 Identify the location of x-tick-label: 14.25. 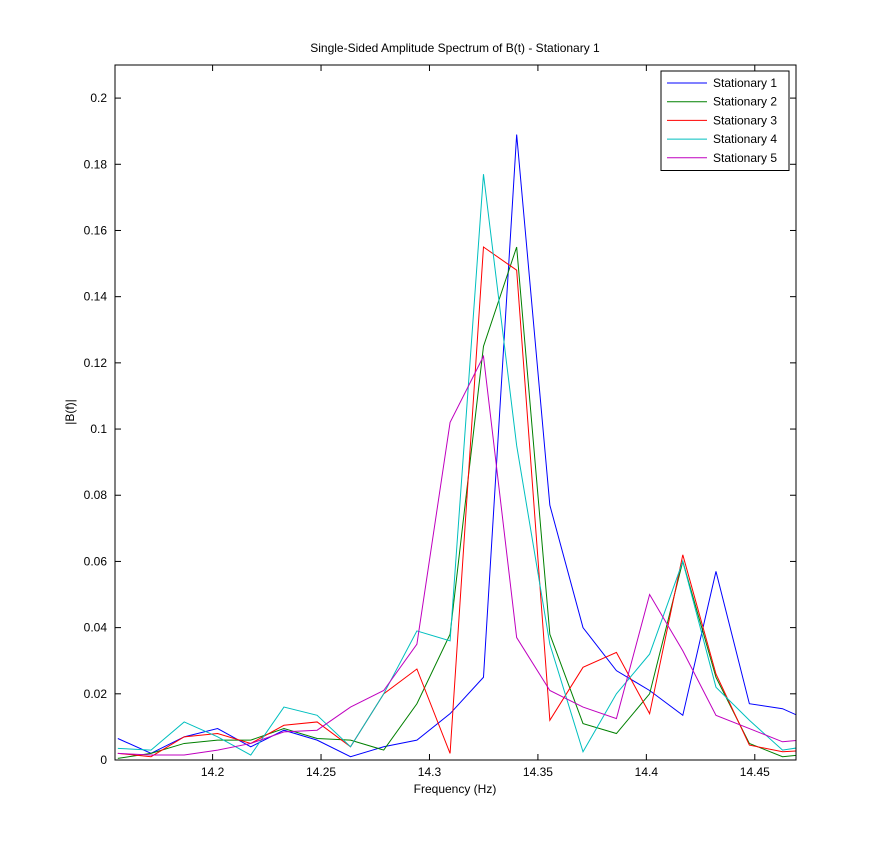
(321, 772).